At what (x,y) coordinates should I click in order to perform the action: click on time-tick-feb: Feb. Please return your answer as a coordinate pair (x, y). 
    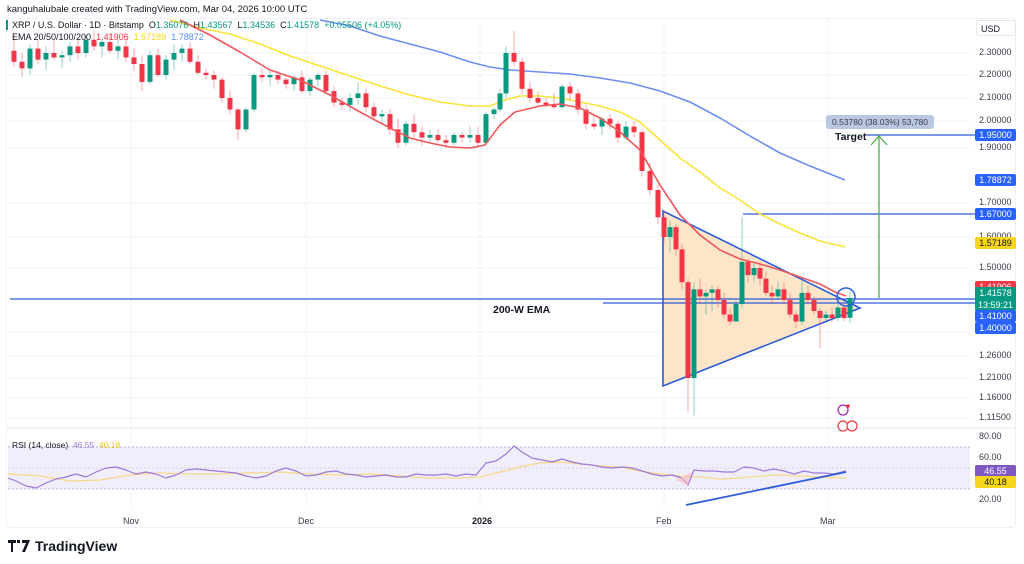
    Looking at the image, I should click on (664, 521).